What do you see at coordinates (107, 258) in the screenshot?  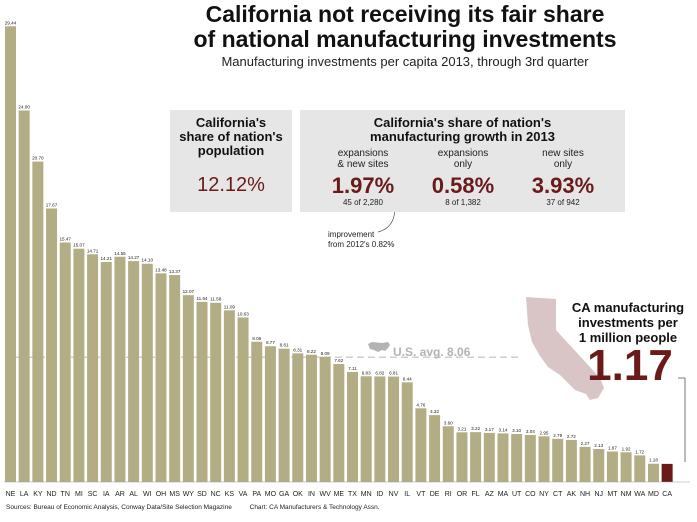 I see `bar-value-label-ia: 14.21` at bounding box center [107, 258].